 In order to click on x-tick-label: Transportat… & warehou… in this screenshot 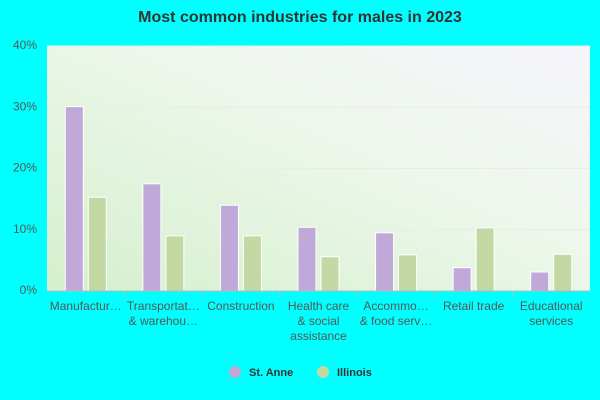, I will do `click(163, 313)`.